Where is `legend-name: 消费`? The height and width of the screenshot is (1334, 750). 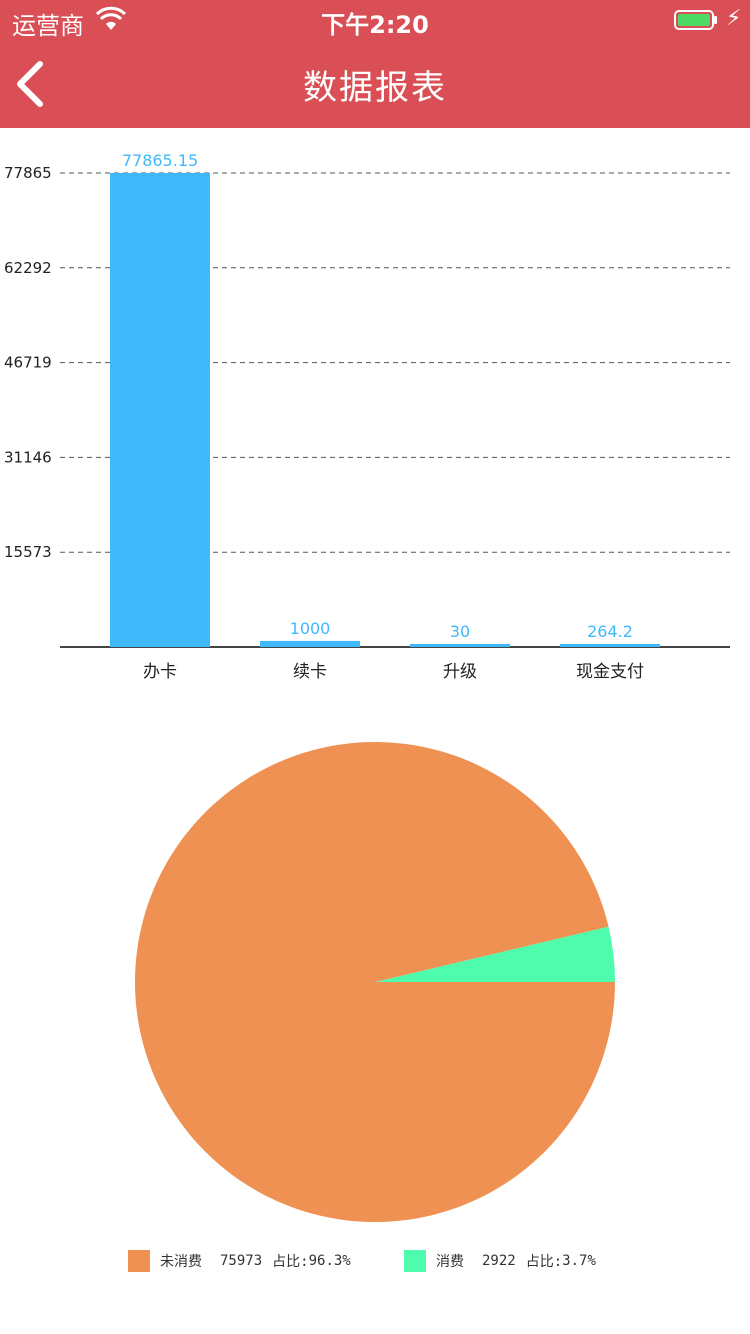
legend-name: 消费 is located at coordinates (450, 1261).